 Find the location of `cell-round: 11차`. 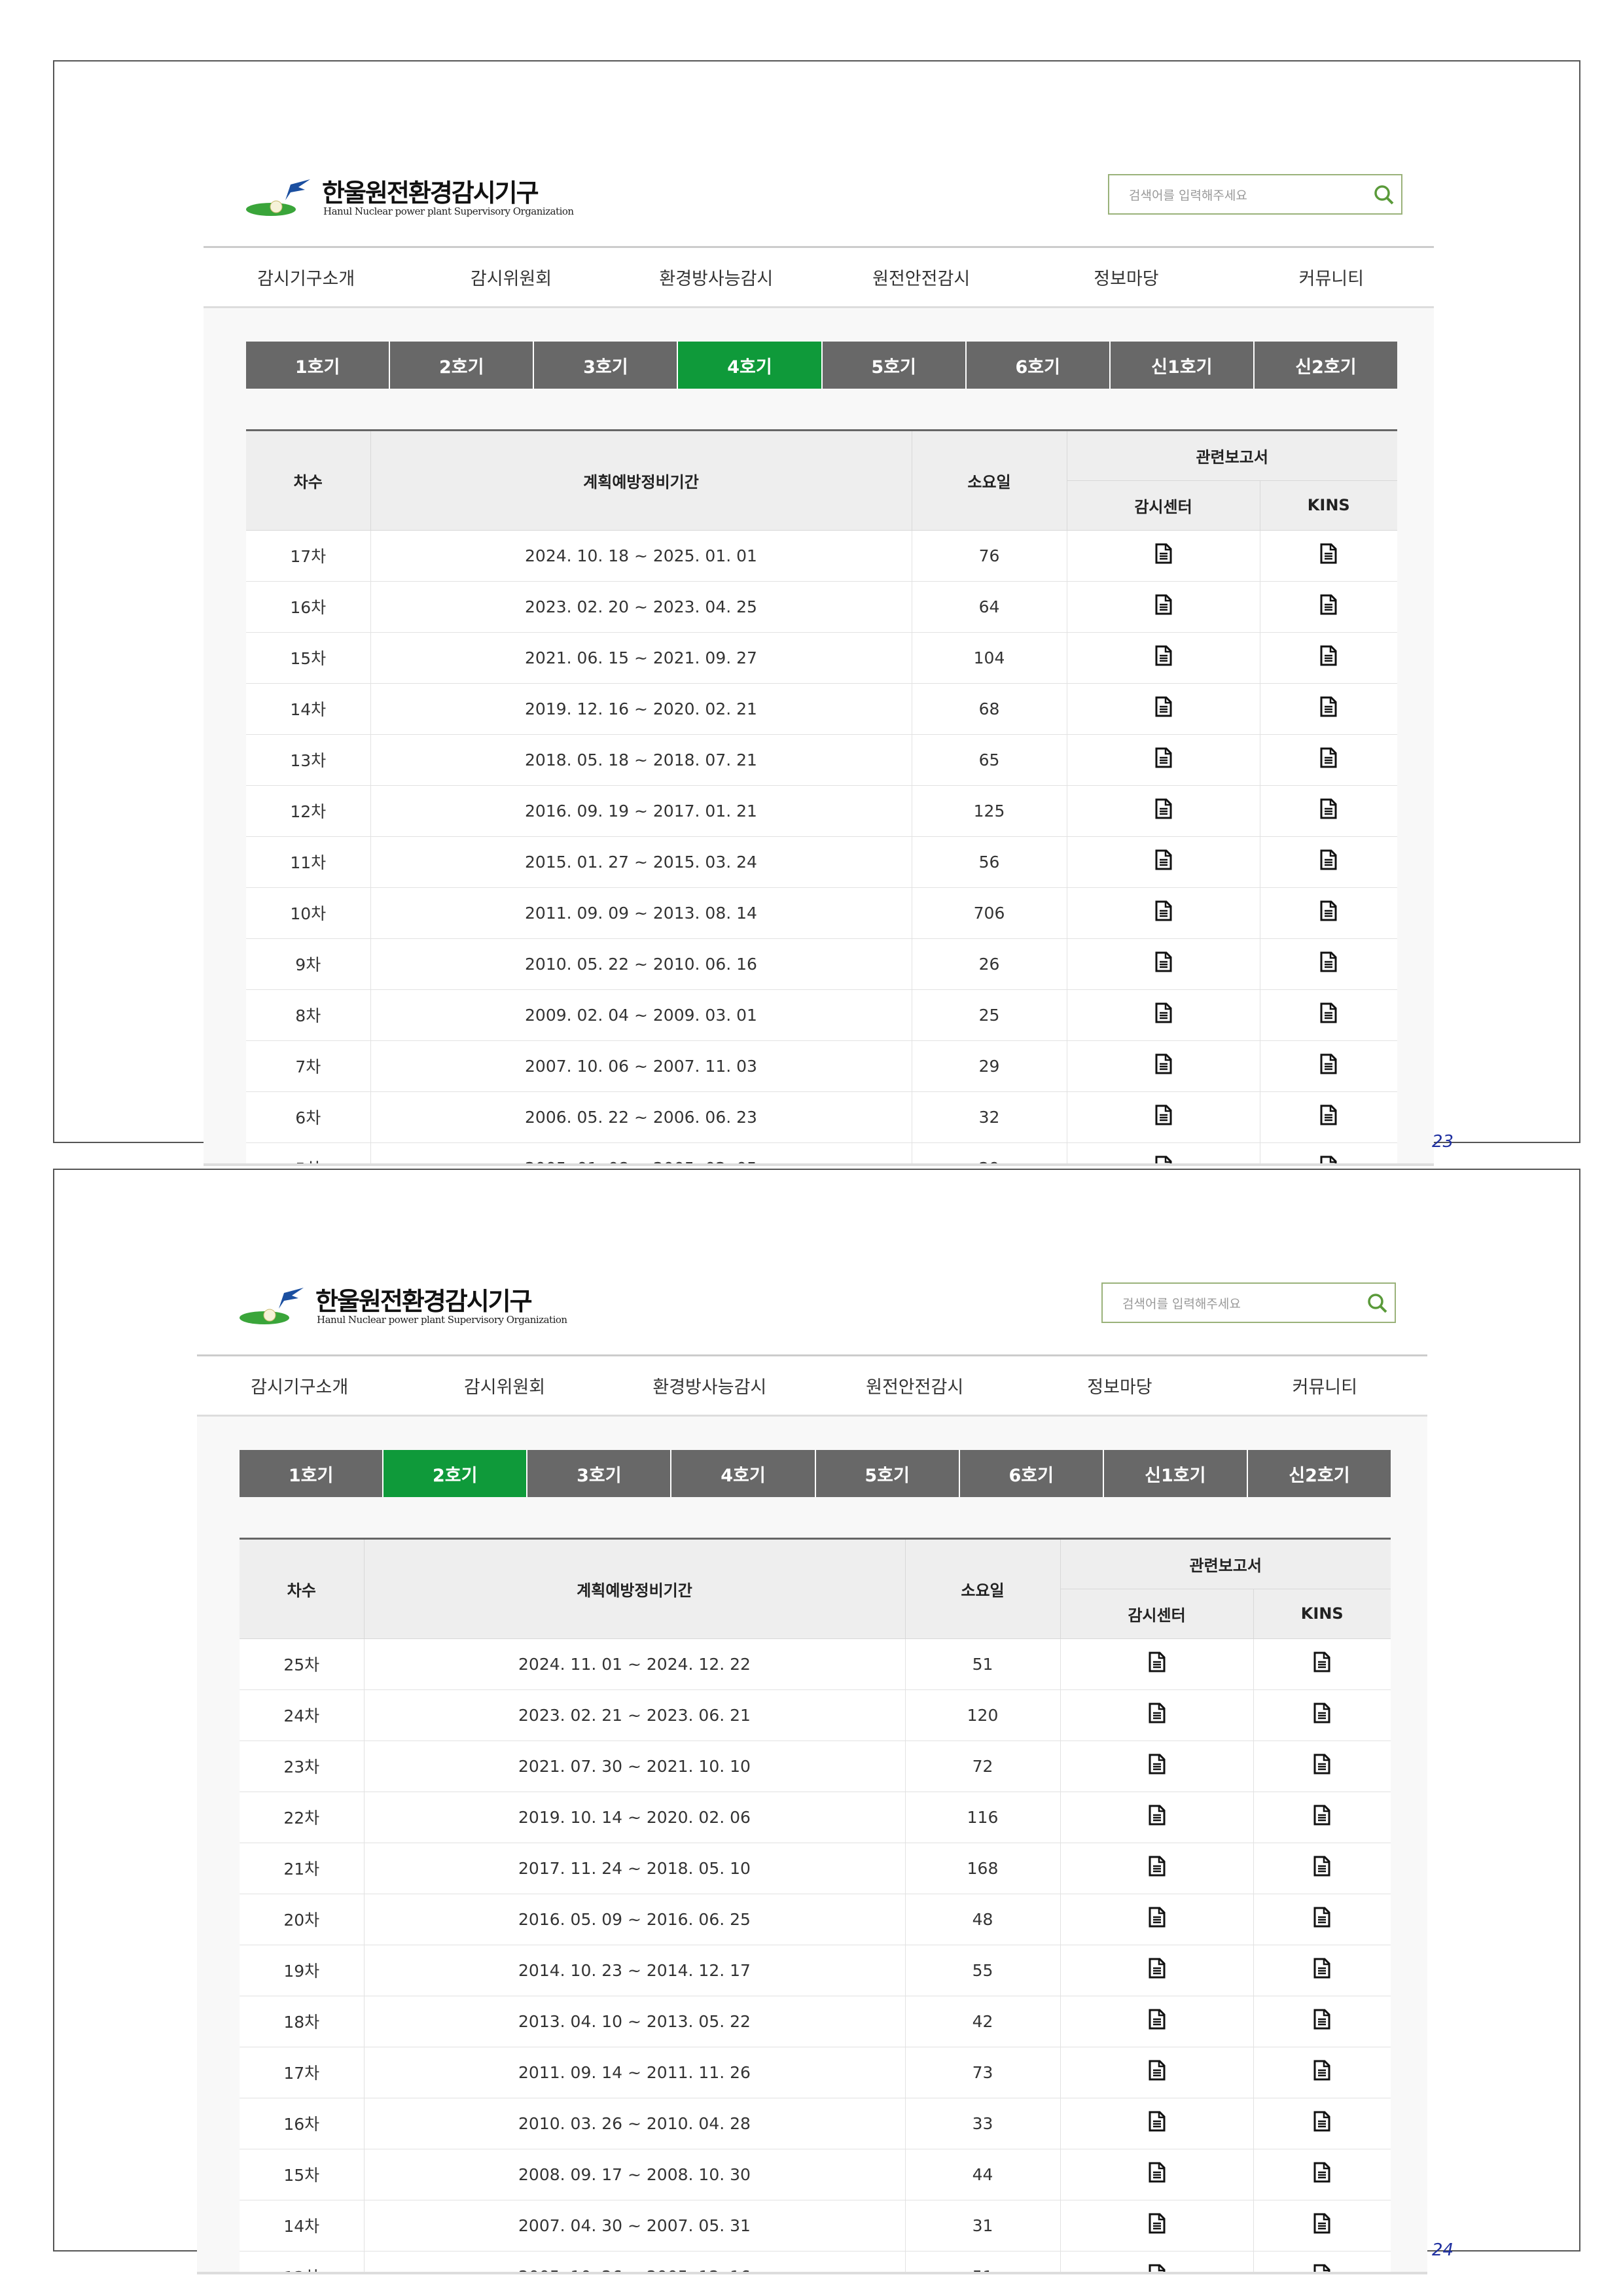

cell-round: 11차 is located at coordinates (308, 862).